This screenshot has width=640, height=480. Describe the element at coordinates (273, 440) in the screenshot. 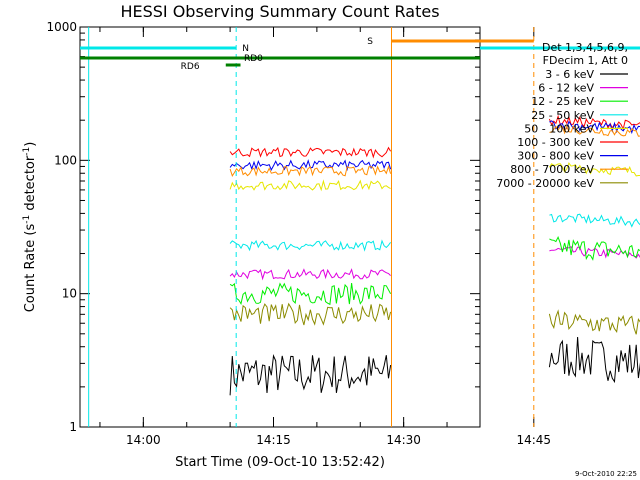

I see `x-tick-label: 14:15` at that location.